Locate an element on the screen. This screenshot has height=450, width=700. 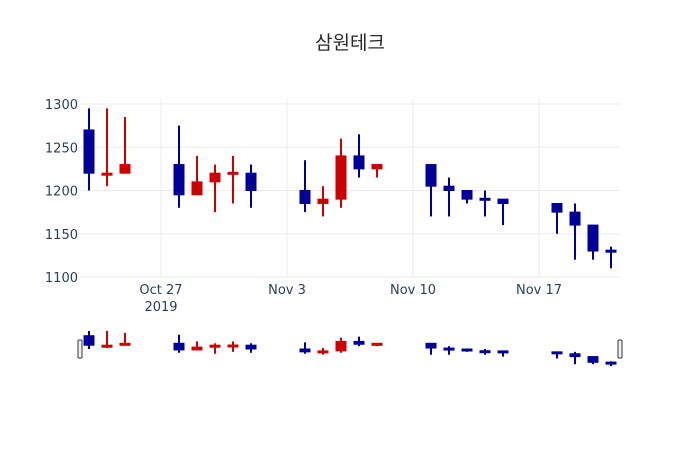
y-tick-label: 1250 is located at coordinates (61, 148).